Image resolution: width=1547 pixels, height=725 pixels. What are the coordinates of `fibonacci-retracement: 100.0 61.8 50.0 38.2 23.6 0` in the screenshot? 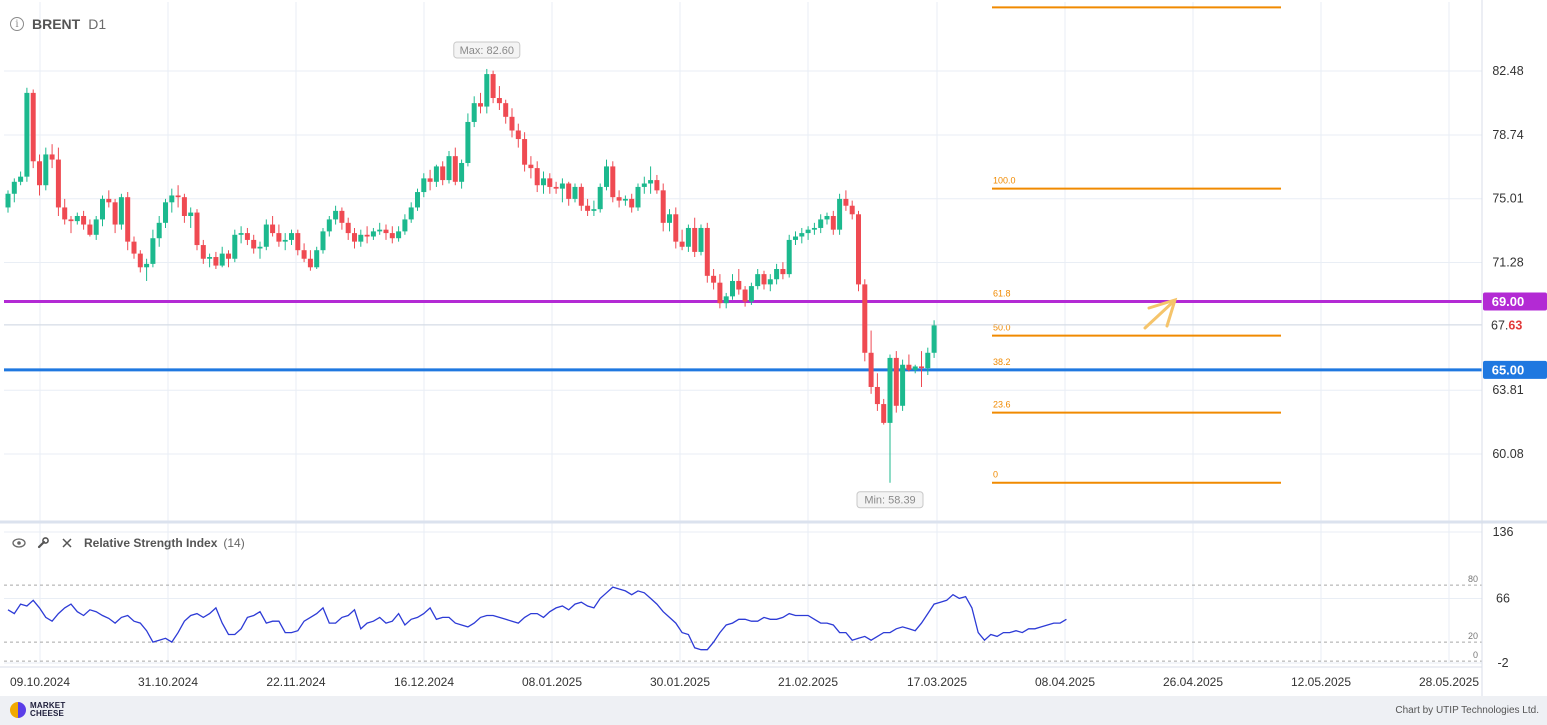 It's located at (1136, 245).